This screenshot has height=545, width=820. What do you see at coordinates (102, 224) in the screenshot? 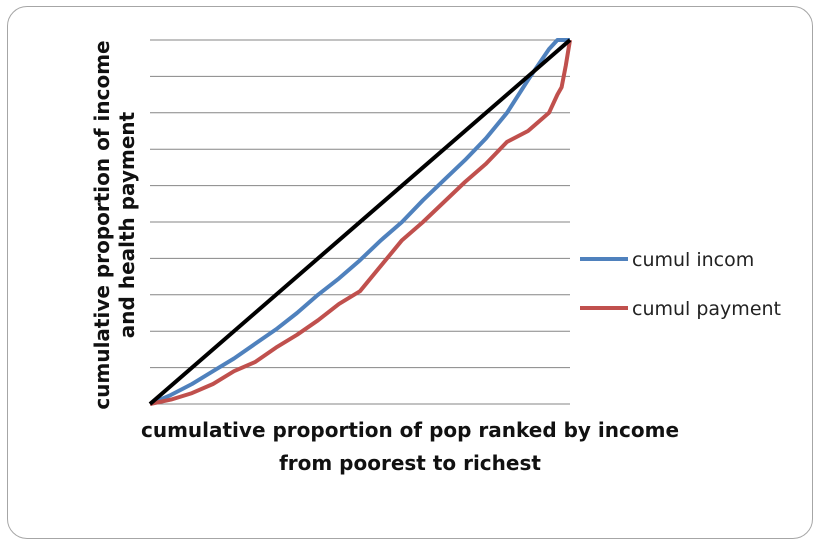
I see `y-axis-title-line1: cumulative proportion of income` at bounding box center [102, 224].